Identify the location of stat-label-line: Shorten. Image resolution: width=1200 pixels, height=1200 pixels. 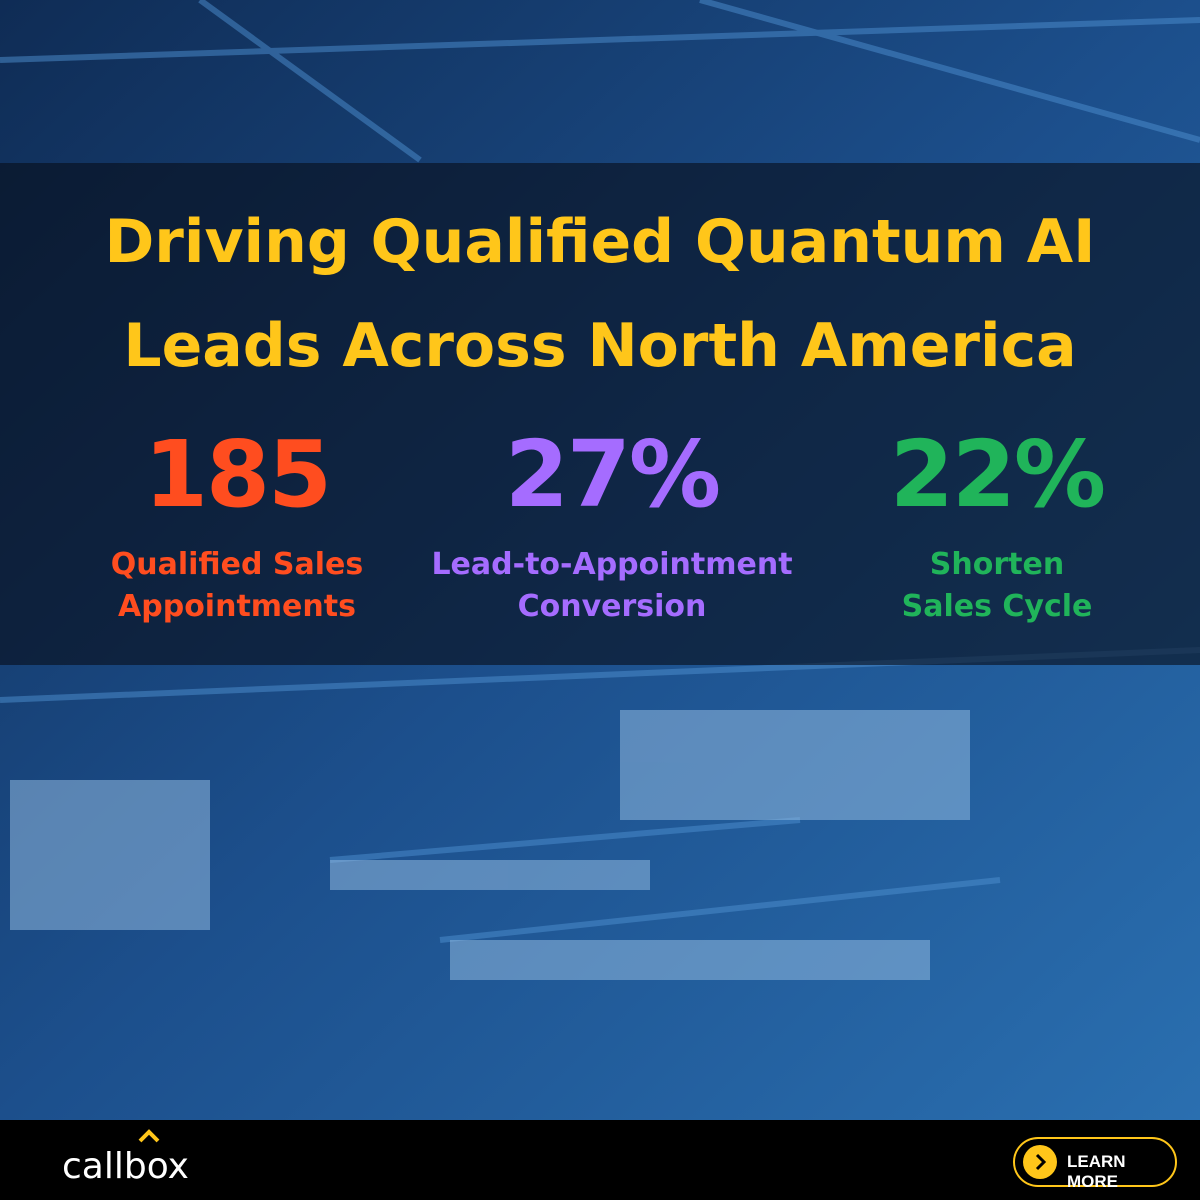
(997, 564).